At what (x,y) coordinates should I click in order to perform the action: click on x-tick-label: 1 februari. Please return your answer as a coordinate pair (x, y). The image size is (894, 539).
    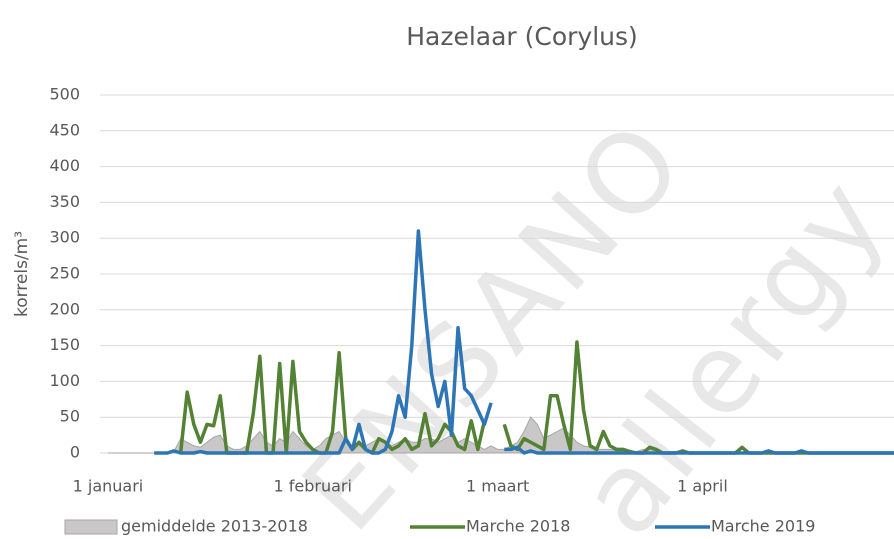
    Looking at the image, I should click on (312, 486).